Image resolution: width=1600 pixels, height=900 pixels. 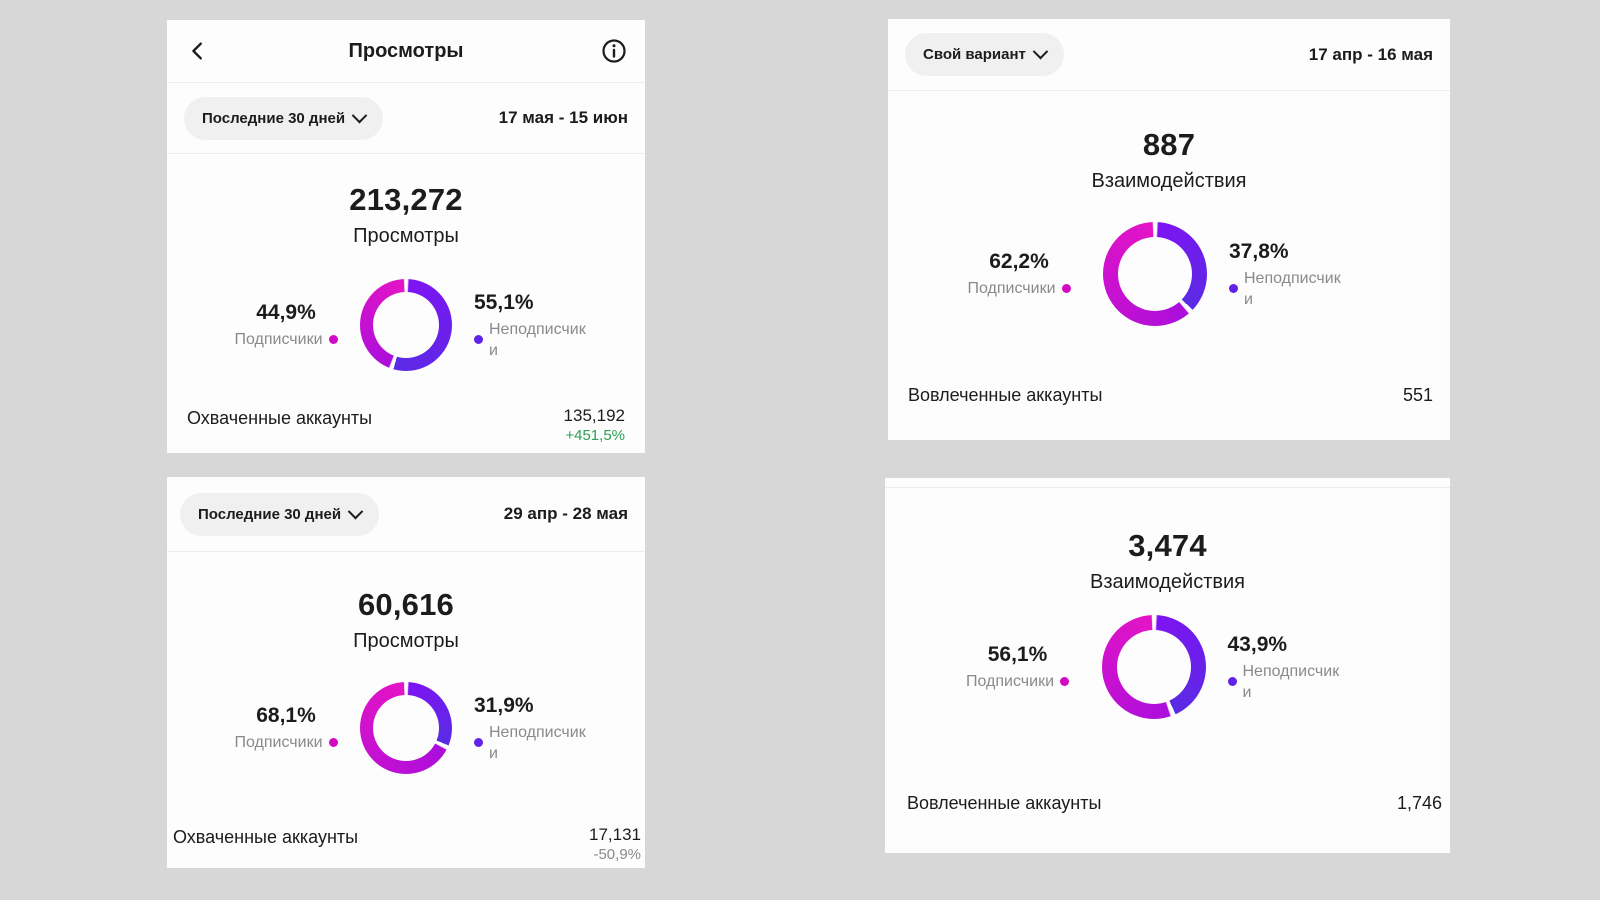 I want to click on footer-value: 1,746, so click(x=1419, y=803).